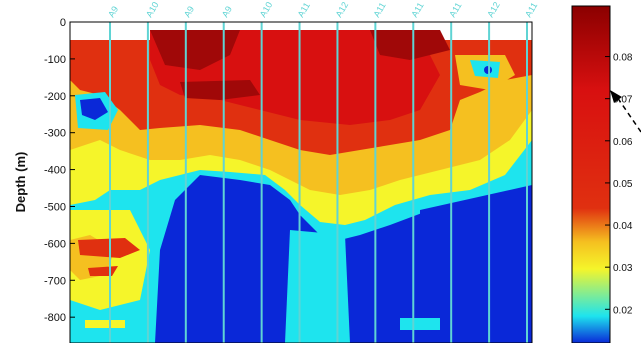 The height and width of the screenshot is (343, 641). What do you see at coordinates (623, 226) in the screenshot?
I see `colorbar-tick-label: 0.04` at bounding box center [623, 226].